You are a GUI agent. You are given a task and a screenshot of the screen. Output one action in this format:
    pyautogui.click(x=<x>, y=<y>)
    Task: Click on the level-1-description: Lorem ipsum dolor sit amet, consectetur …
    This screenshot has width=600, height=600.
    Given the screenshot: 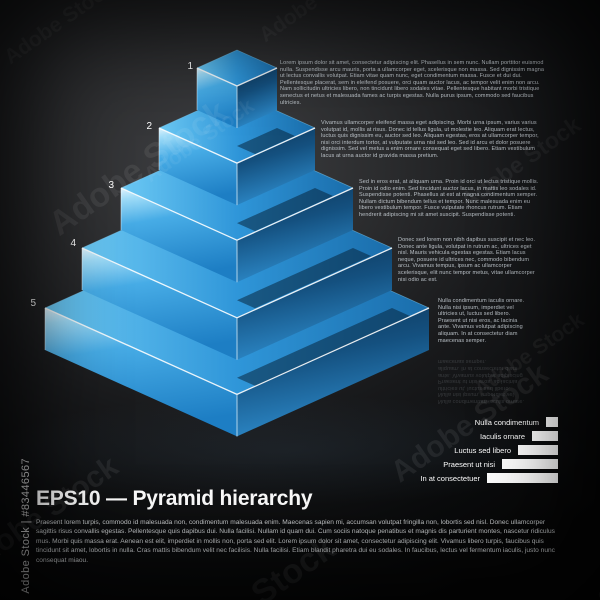 What is the action you would take?
    pyautogui.click(x=412, y=83)
    